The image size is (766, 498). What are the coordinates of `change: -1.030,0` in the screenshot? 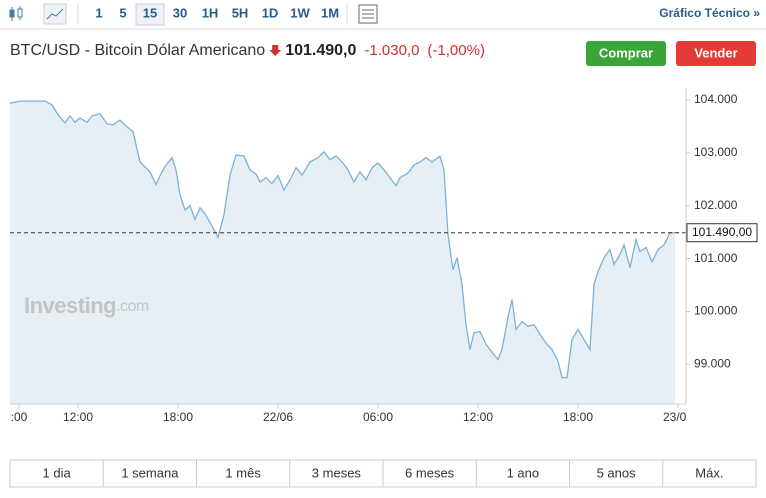 It's located at (391, 50).